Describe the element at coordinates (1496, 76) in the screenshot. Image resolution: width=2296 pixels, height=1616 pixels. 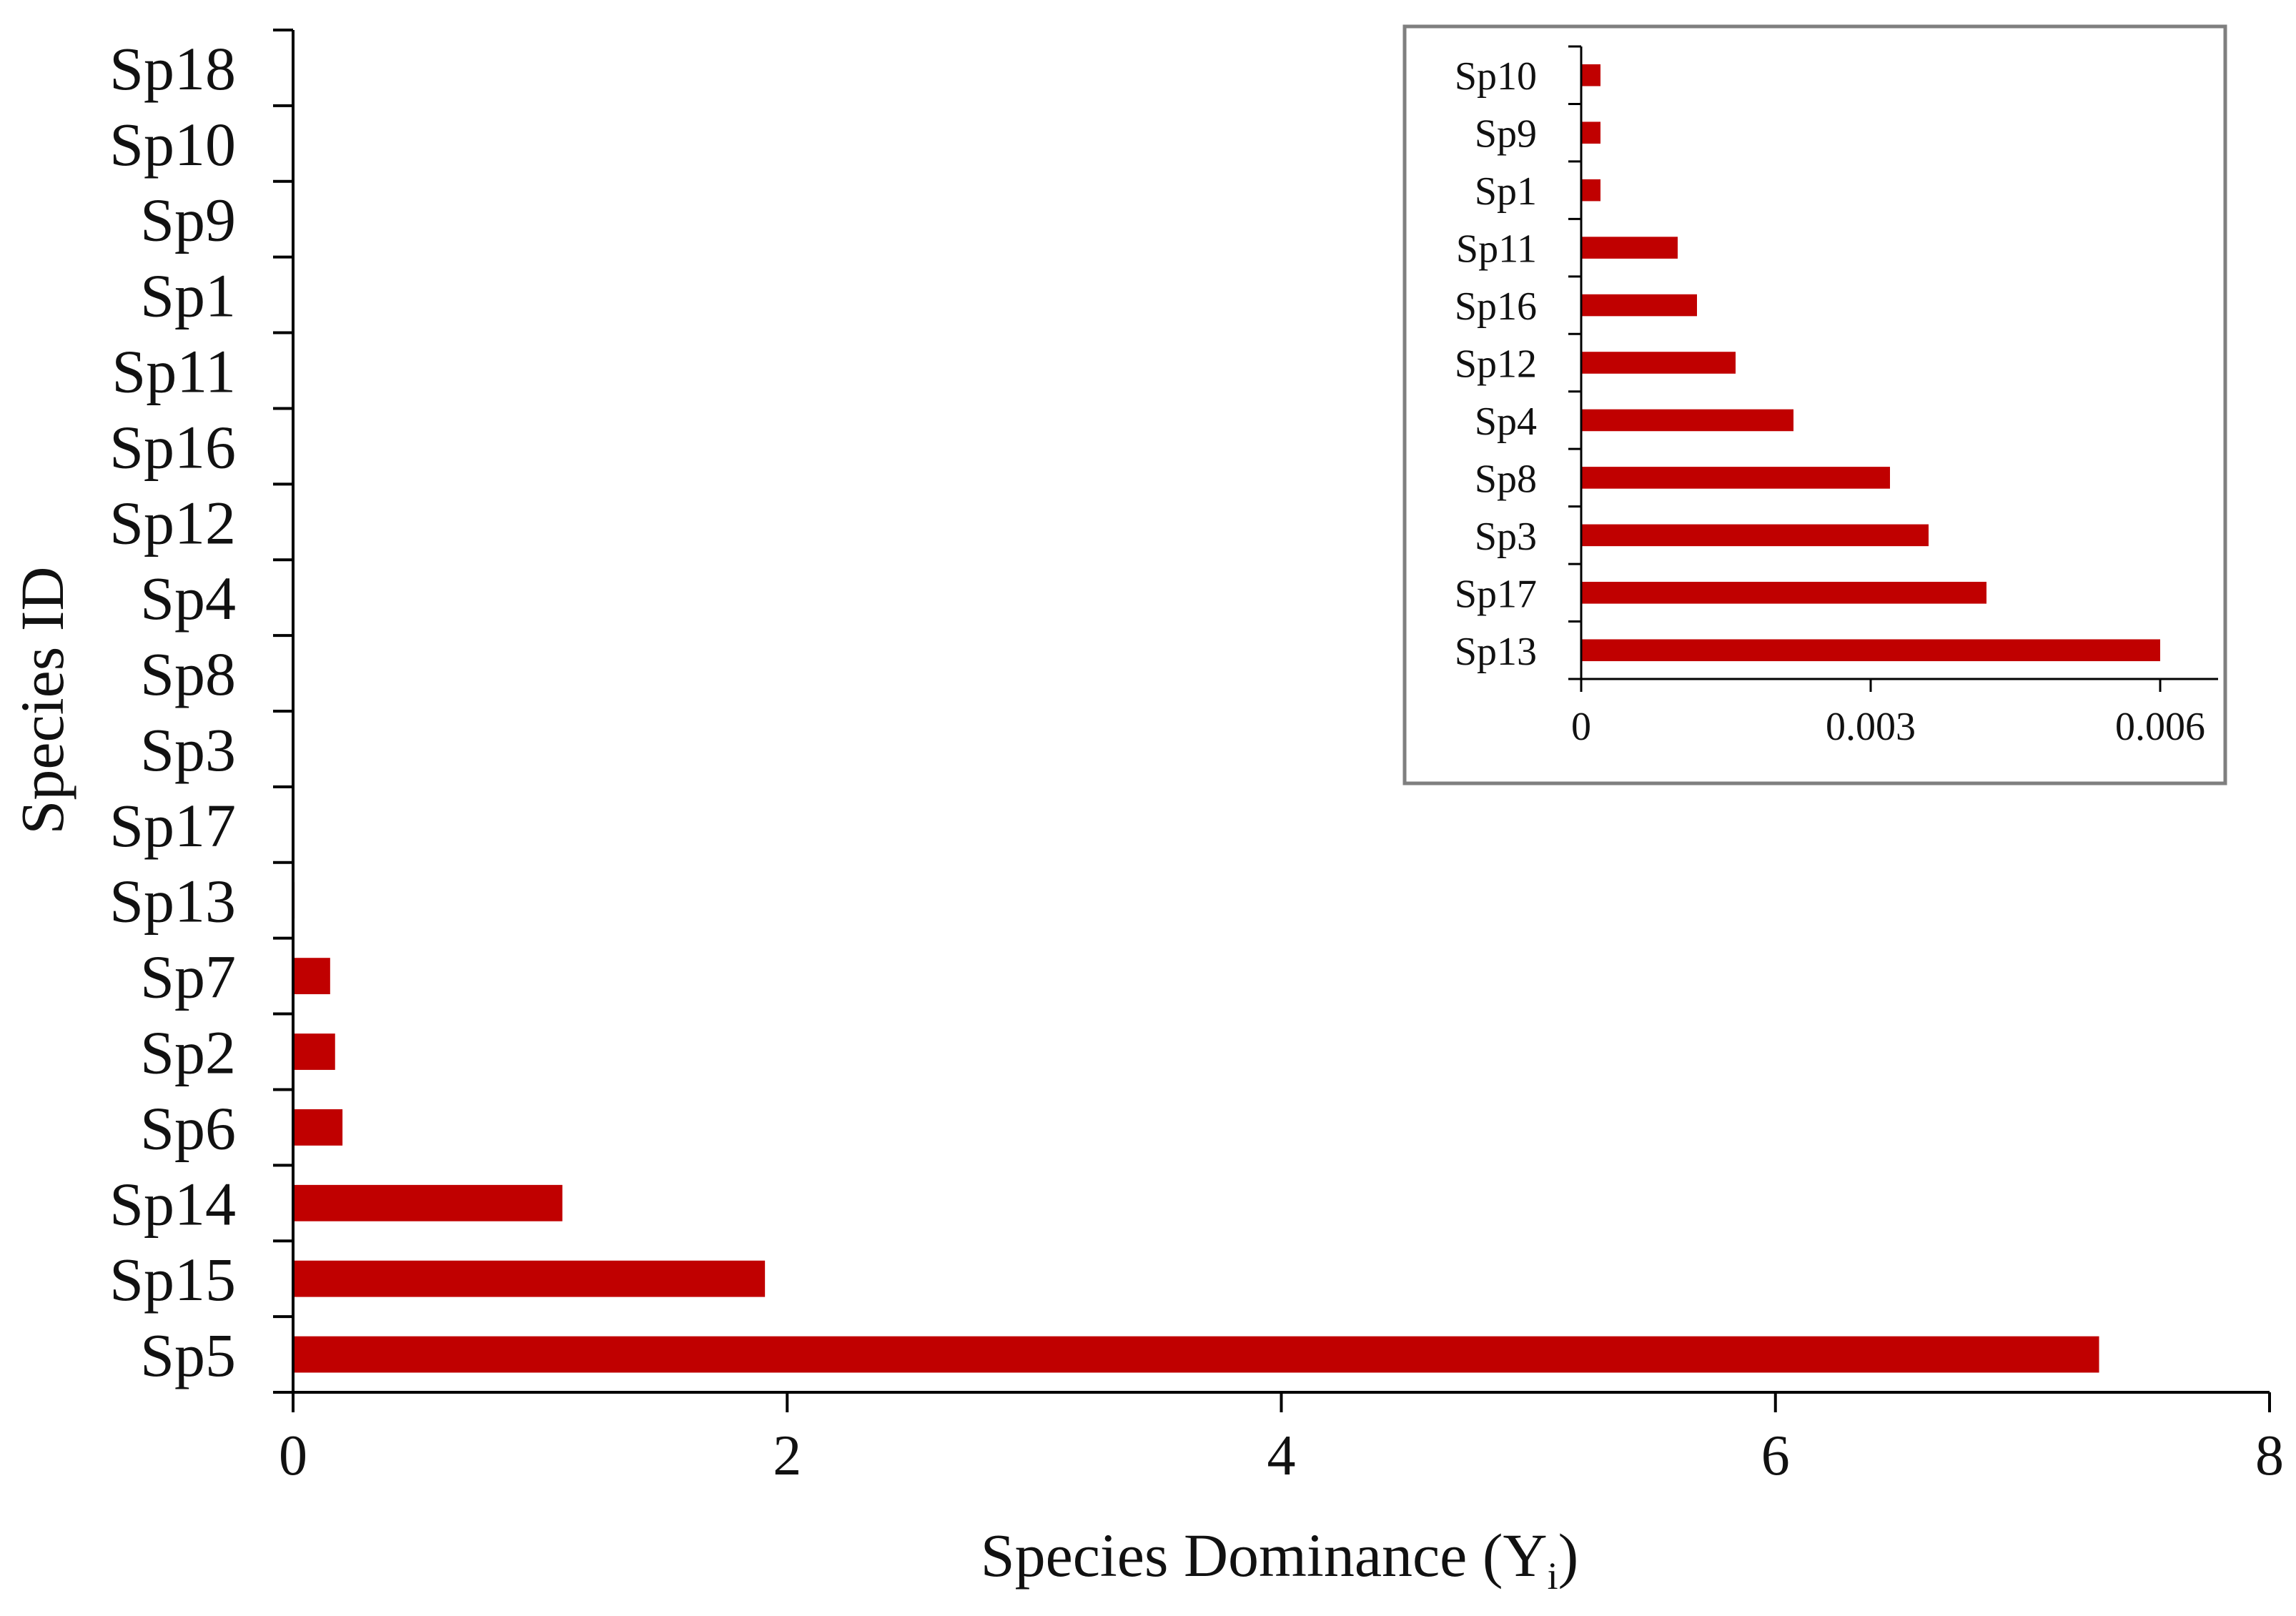
I see `inset-category-label-sp10: Sp10` at that location.